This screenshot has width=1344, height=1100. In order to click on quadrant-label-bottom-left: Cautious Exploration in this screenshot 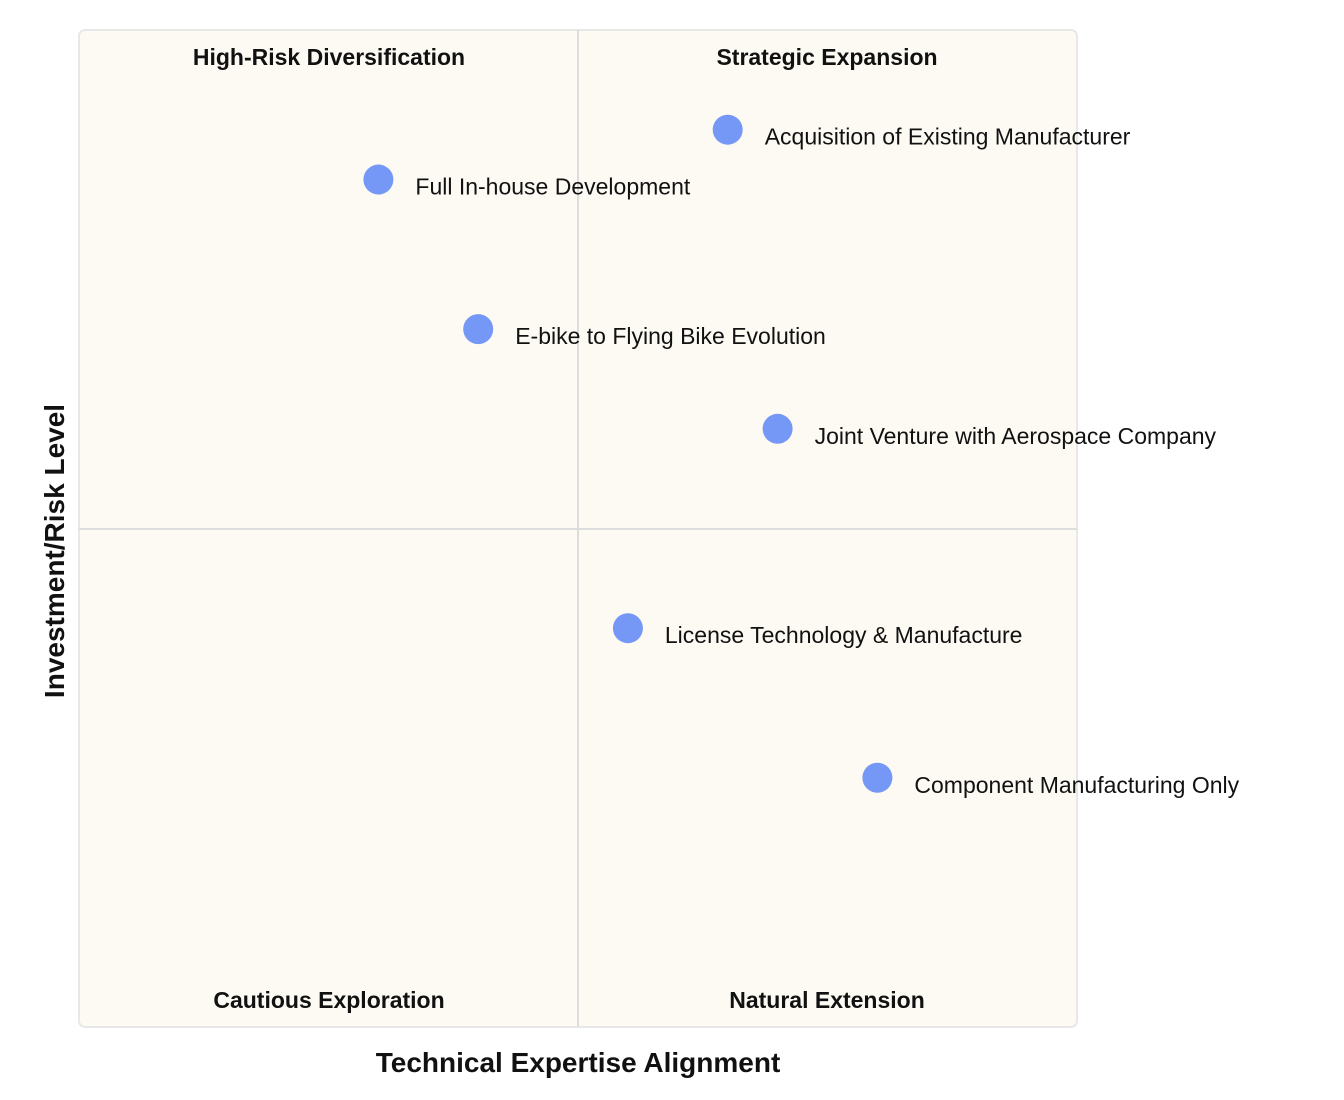, I will do `click(328, 1000)`.